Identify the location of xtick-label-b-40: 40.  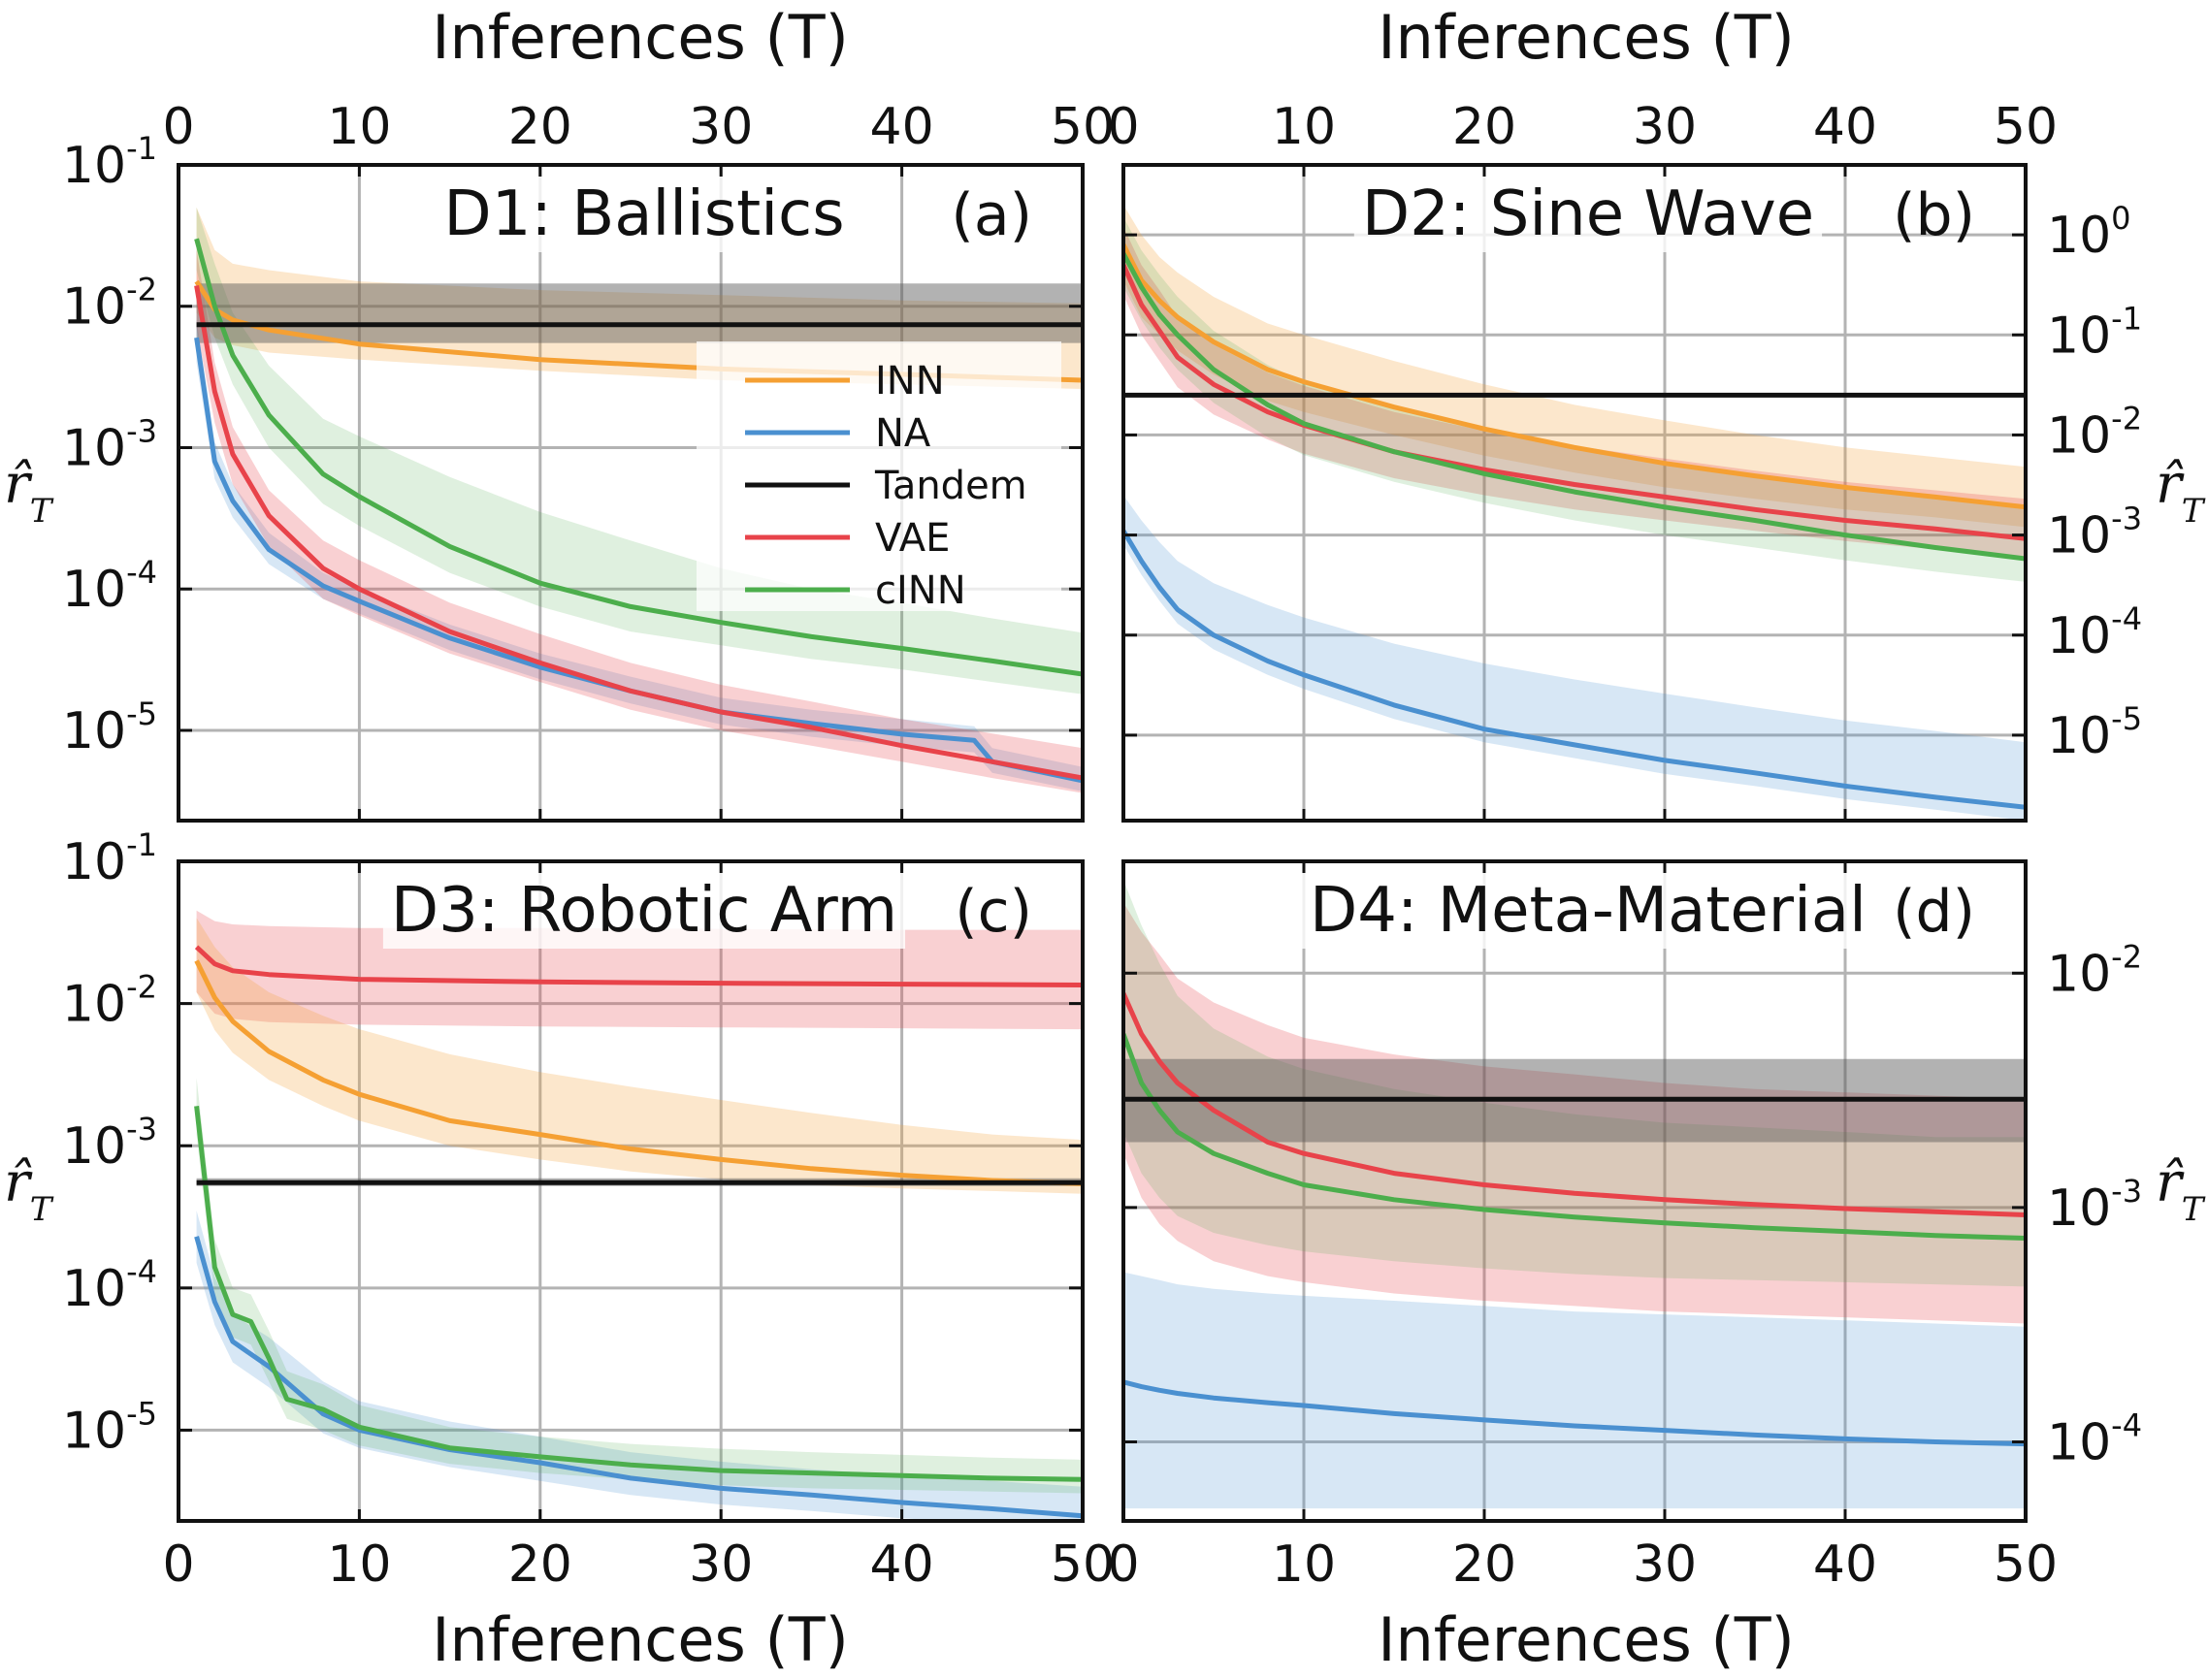
(1845, 127).